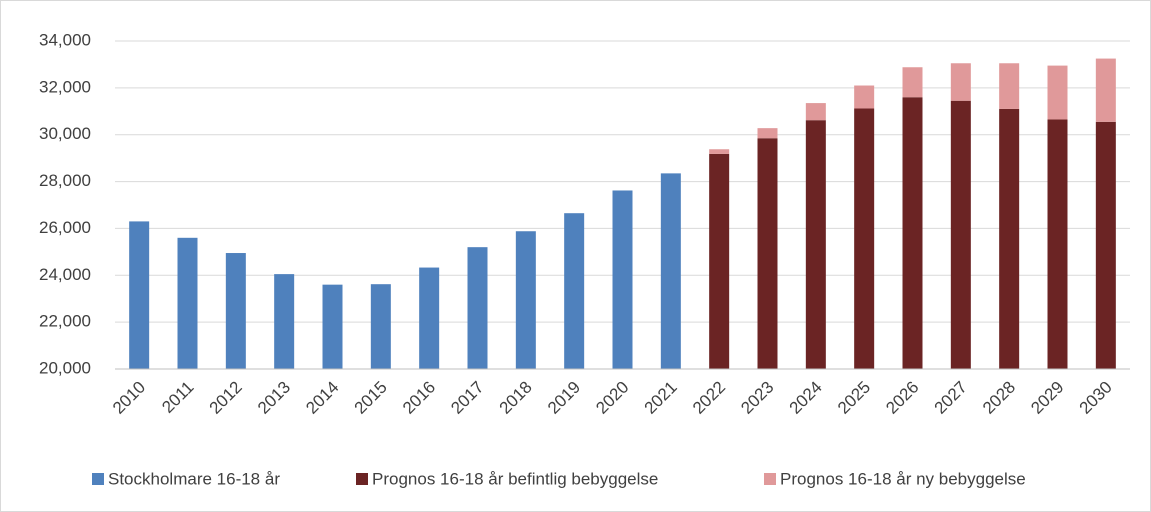  Describe the element at coordinates (194, 478) in the screenshot. I see `legend-label: Stockholmare 16-18 år` at that location.